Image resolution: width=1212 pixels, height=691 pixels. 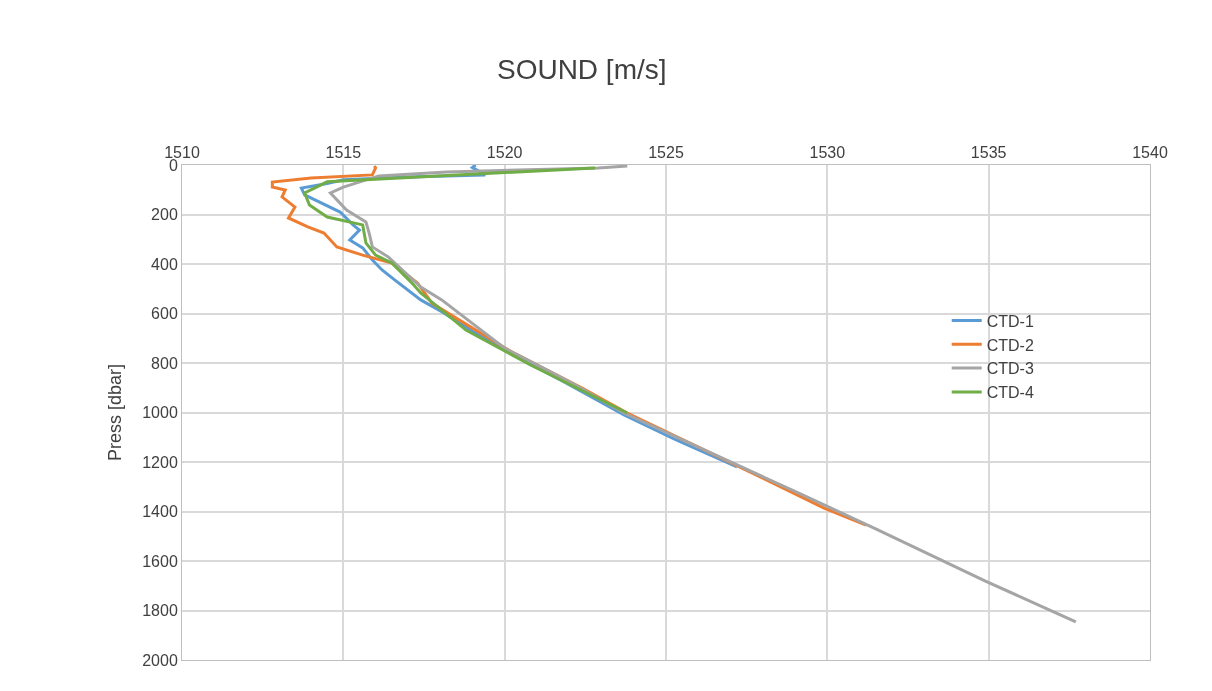 What do you see at coordinates (1010, 321) in the screenshot?
I see `legend-label: CTD-1` at bounding box center [1010, 321].